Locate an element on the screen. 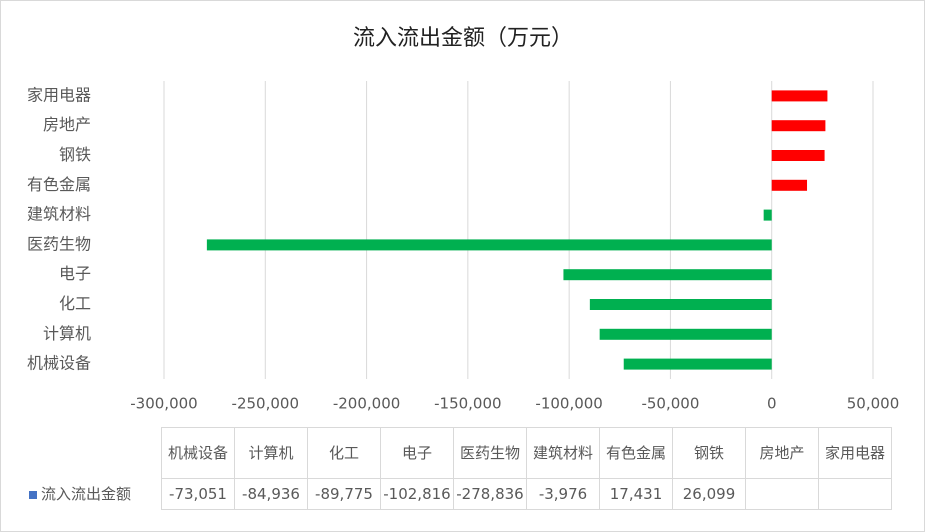  y-tick-label: 家用电器 is located at coordinates (59, 94).